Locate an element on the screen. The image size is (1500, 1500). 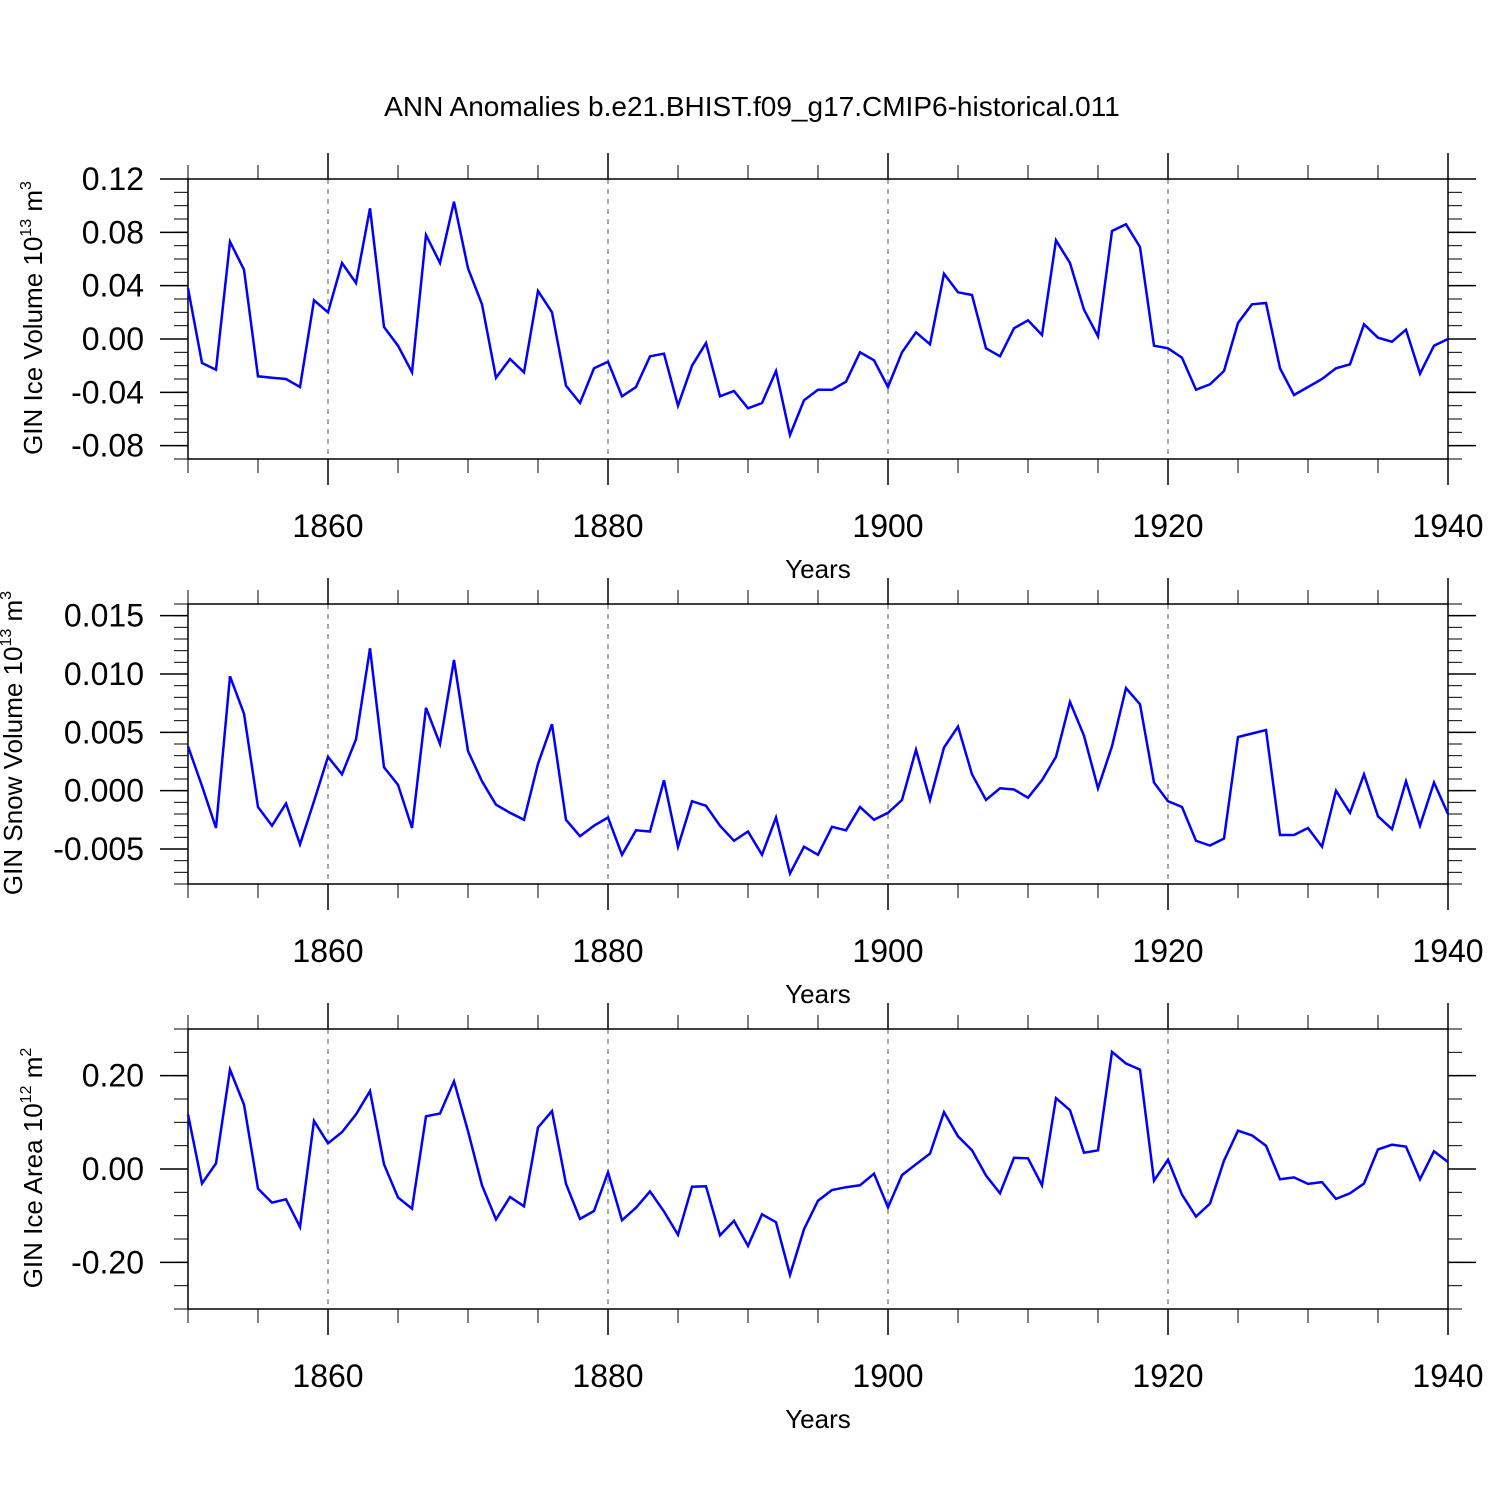
ice-volume-x-tick-label: 1900 is located at coordinates (887, 526).